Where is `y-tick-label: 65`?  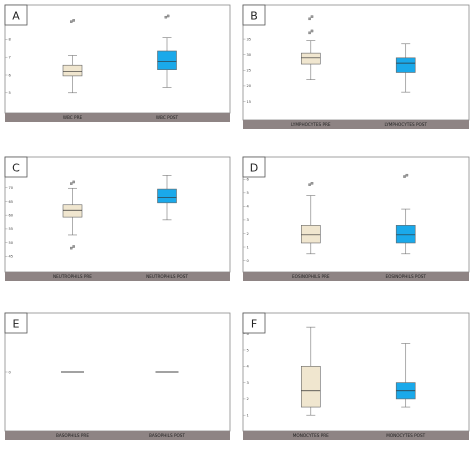
y-tick-label: 65 is located at coordinates (11, 202).